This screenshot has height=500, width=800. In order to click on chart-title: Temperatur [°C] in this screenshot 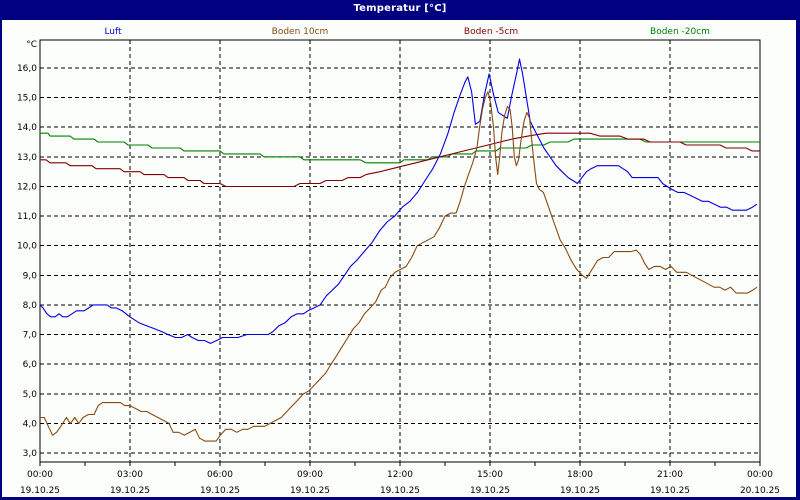, I will do `click(400, 8)`.